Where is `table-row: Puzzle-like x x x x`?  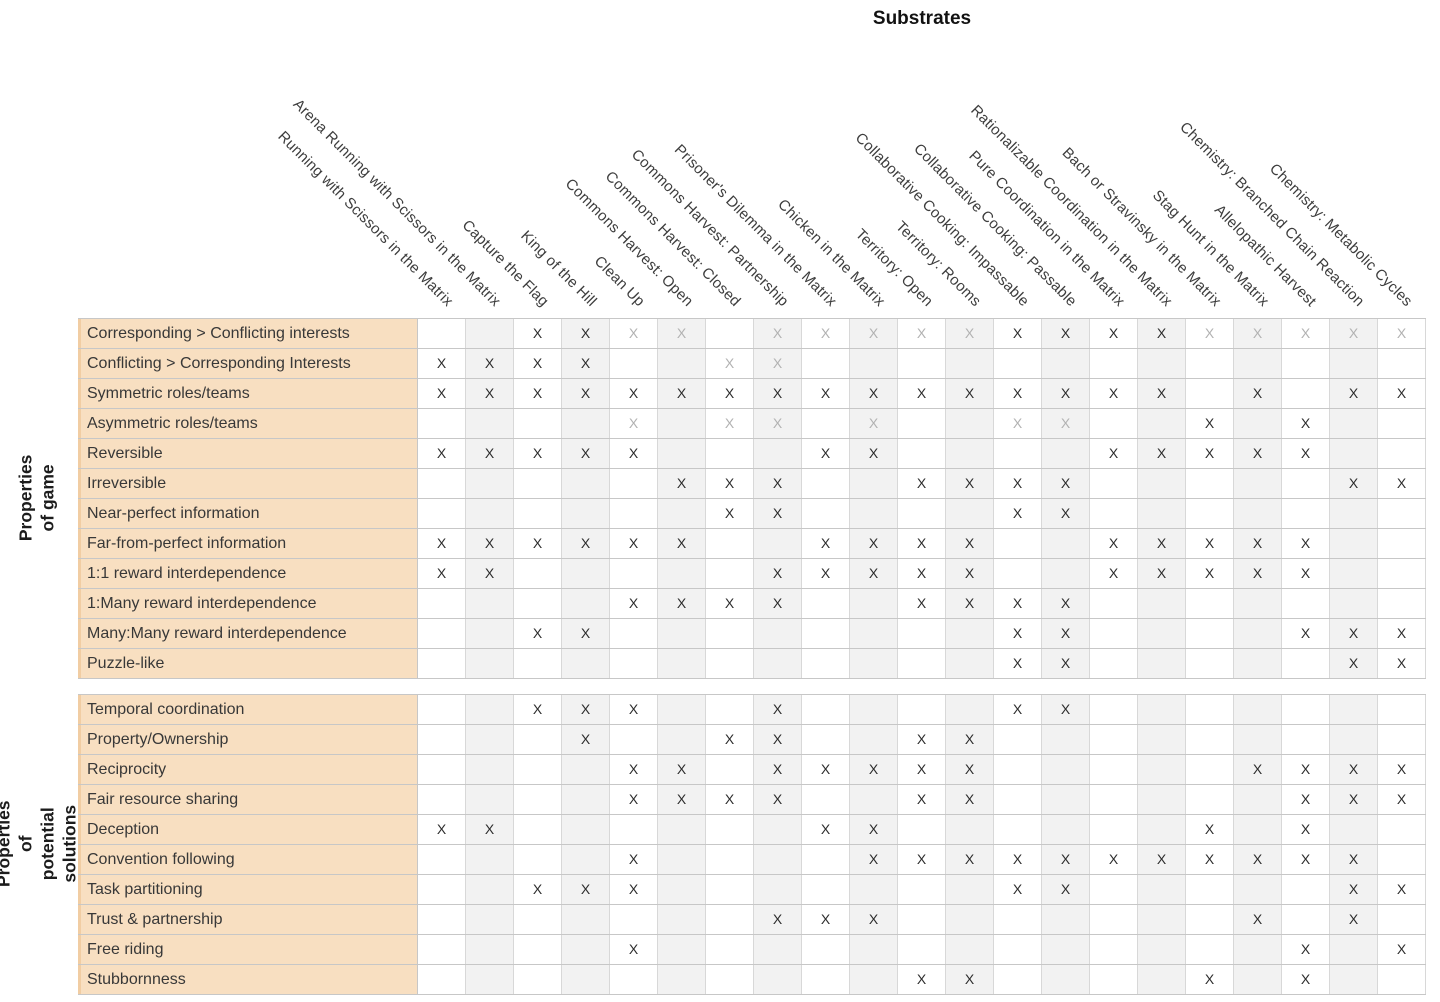
table-row: Puzzle-like x x x x is located at coordinates (752, 663).